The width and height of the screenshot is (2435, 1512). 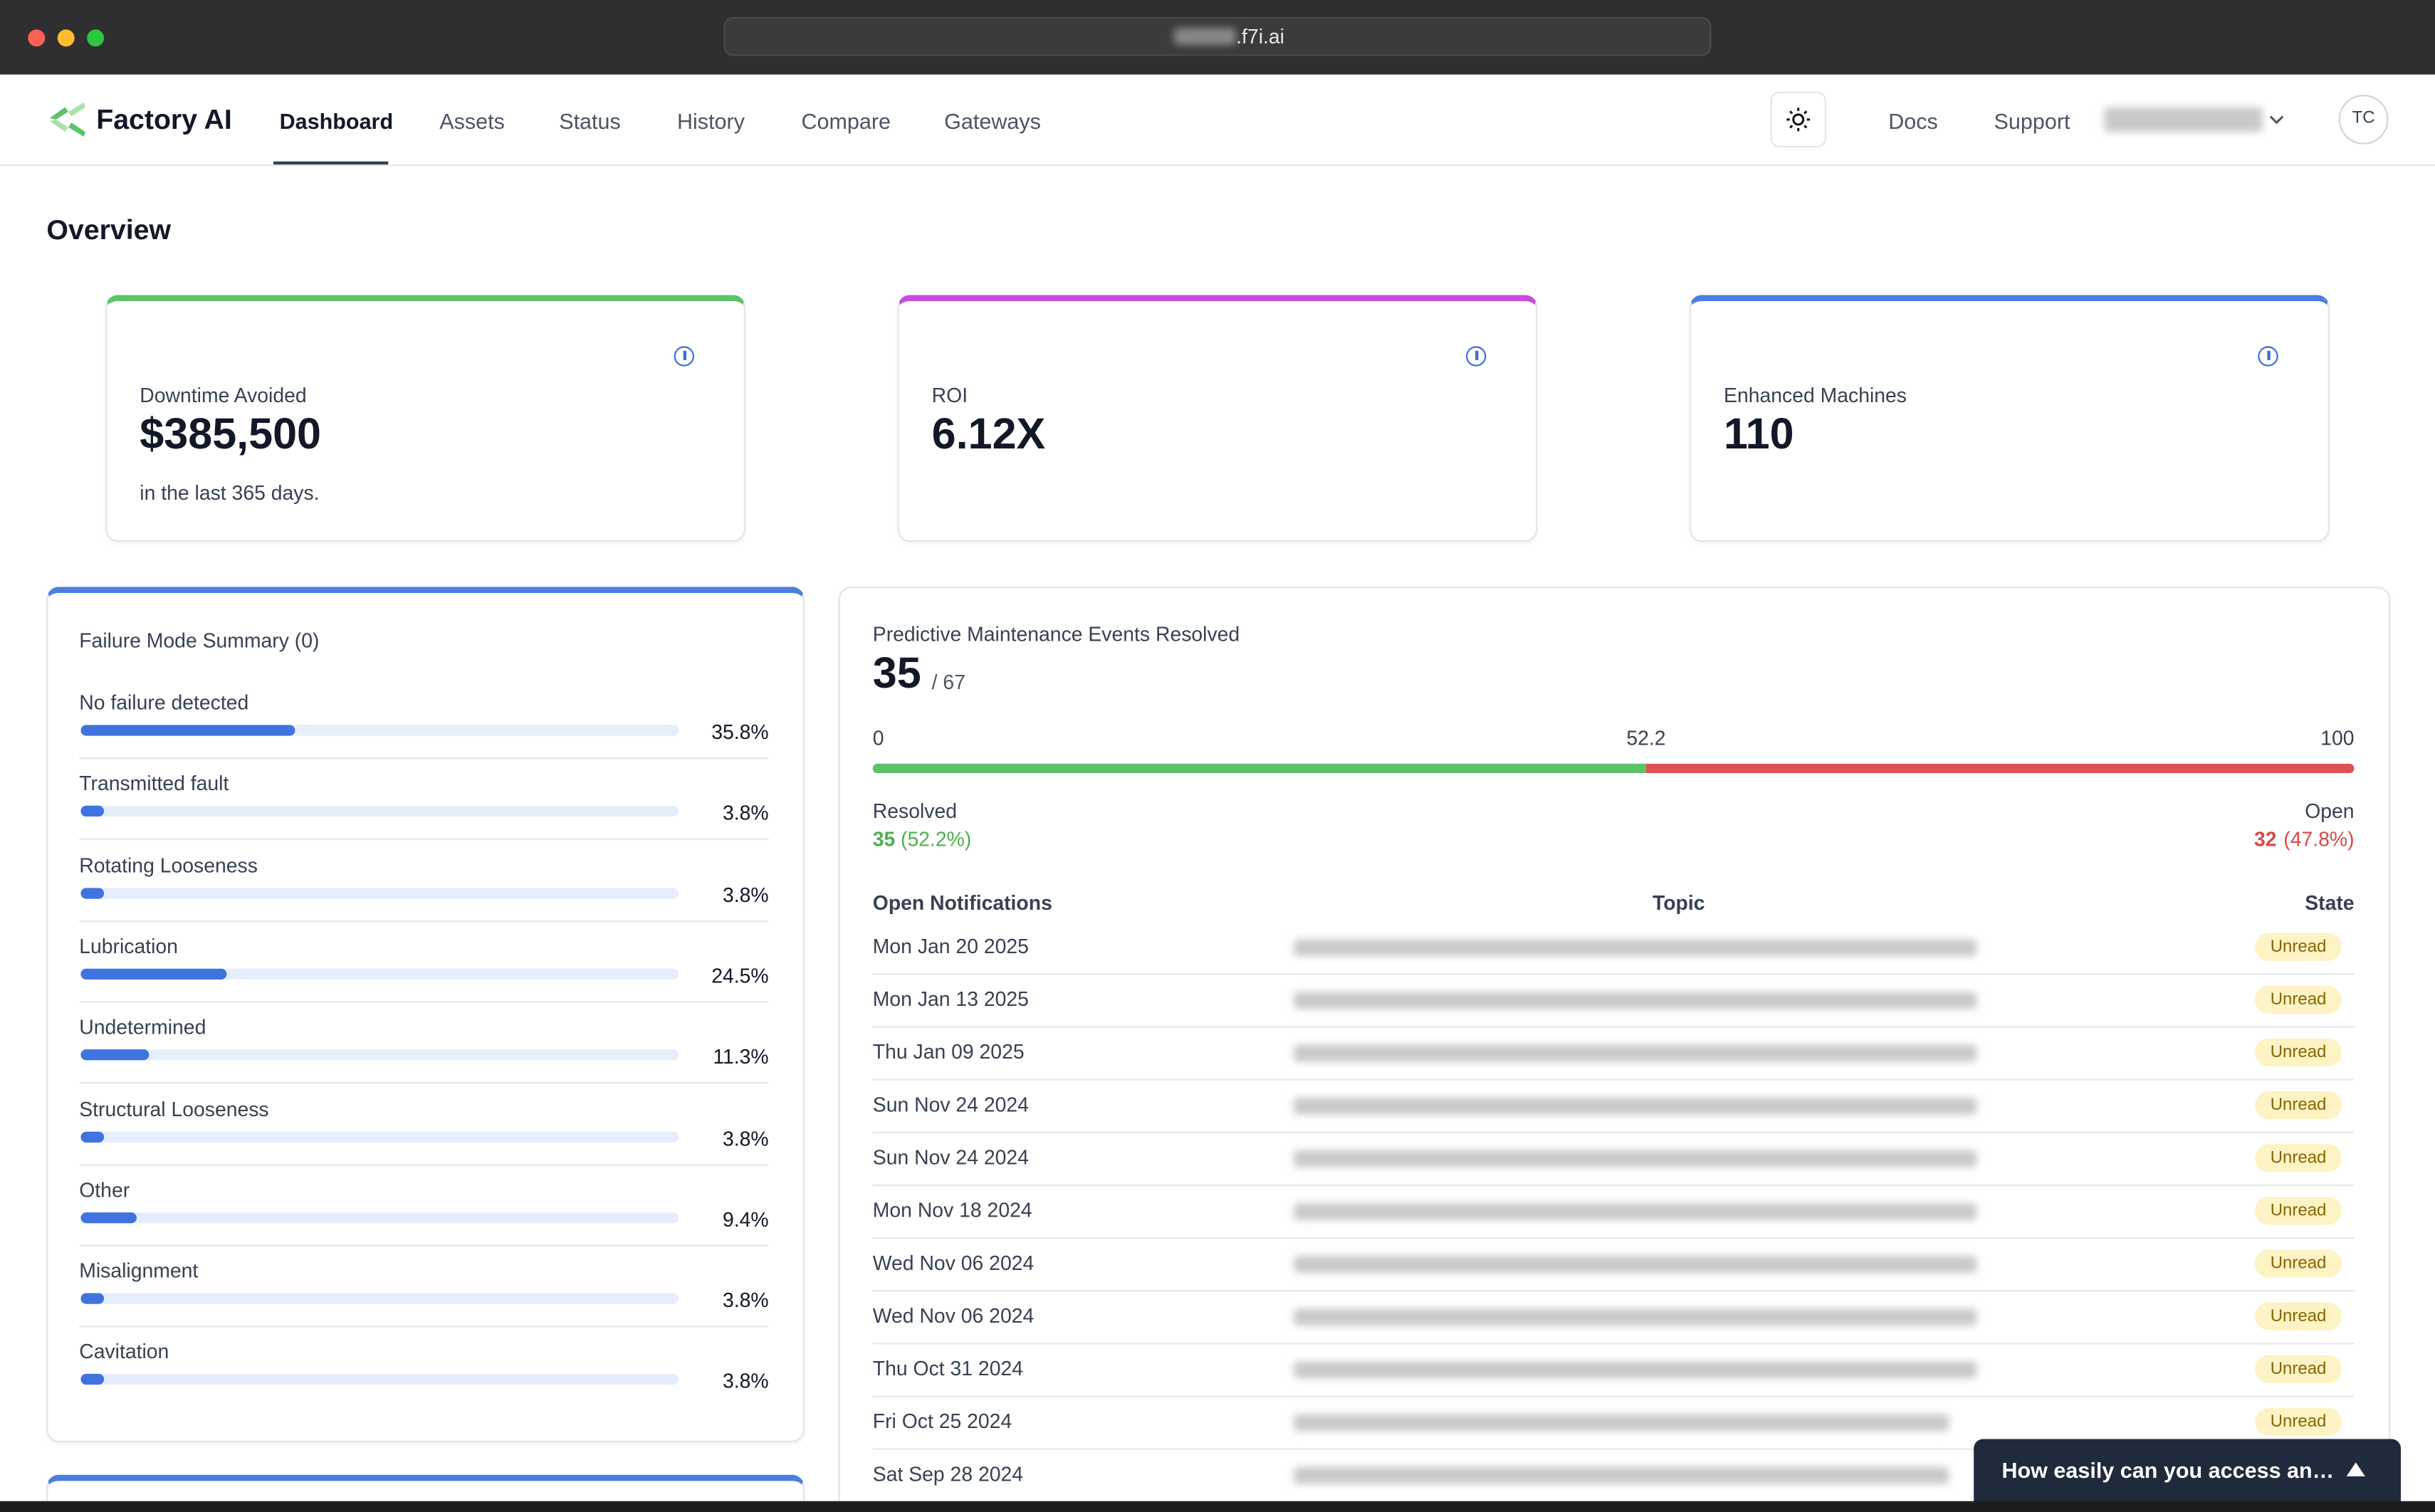 What do you see at coordinates (164, 703) in the screenshot?
I see `failure-name: No failure detected` at bounding box center [164, 703].